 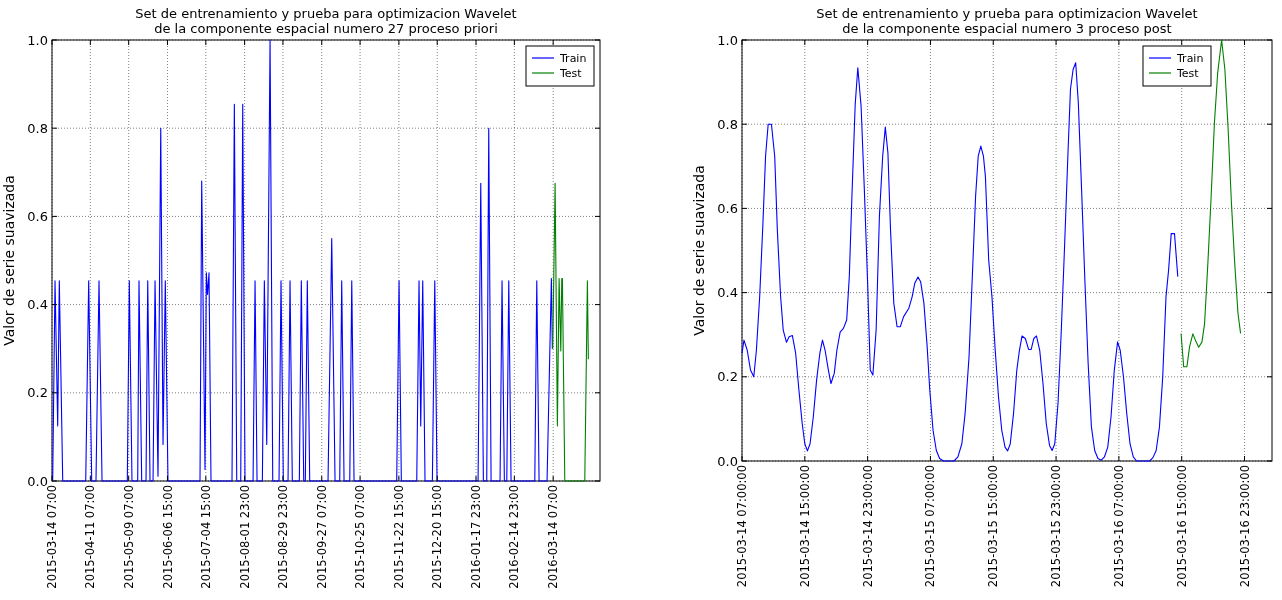 I want to click on x-tick-label: 2016-01-17 23:00, so click(x=476, y=537).